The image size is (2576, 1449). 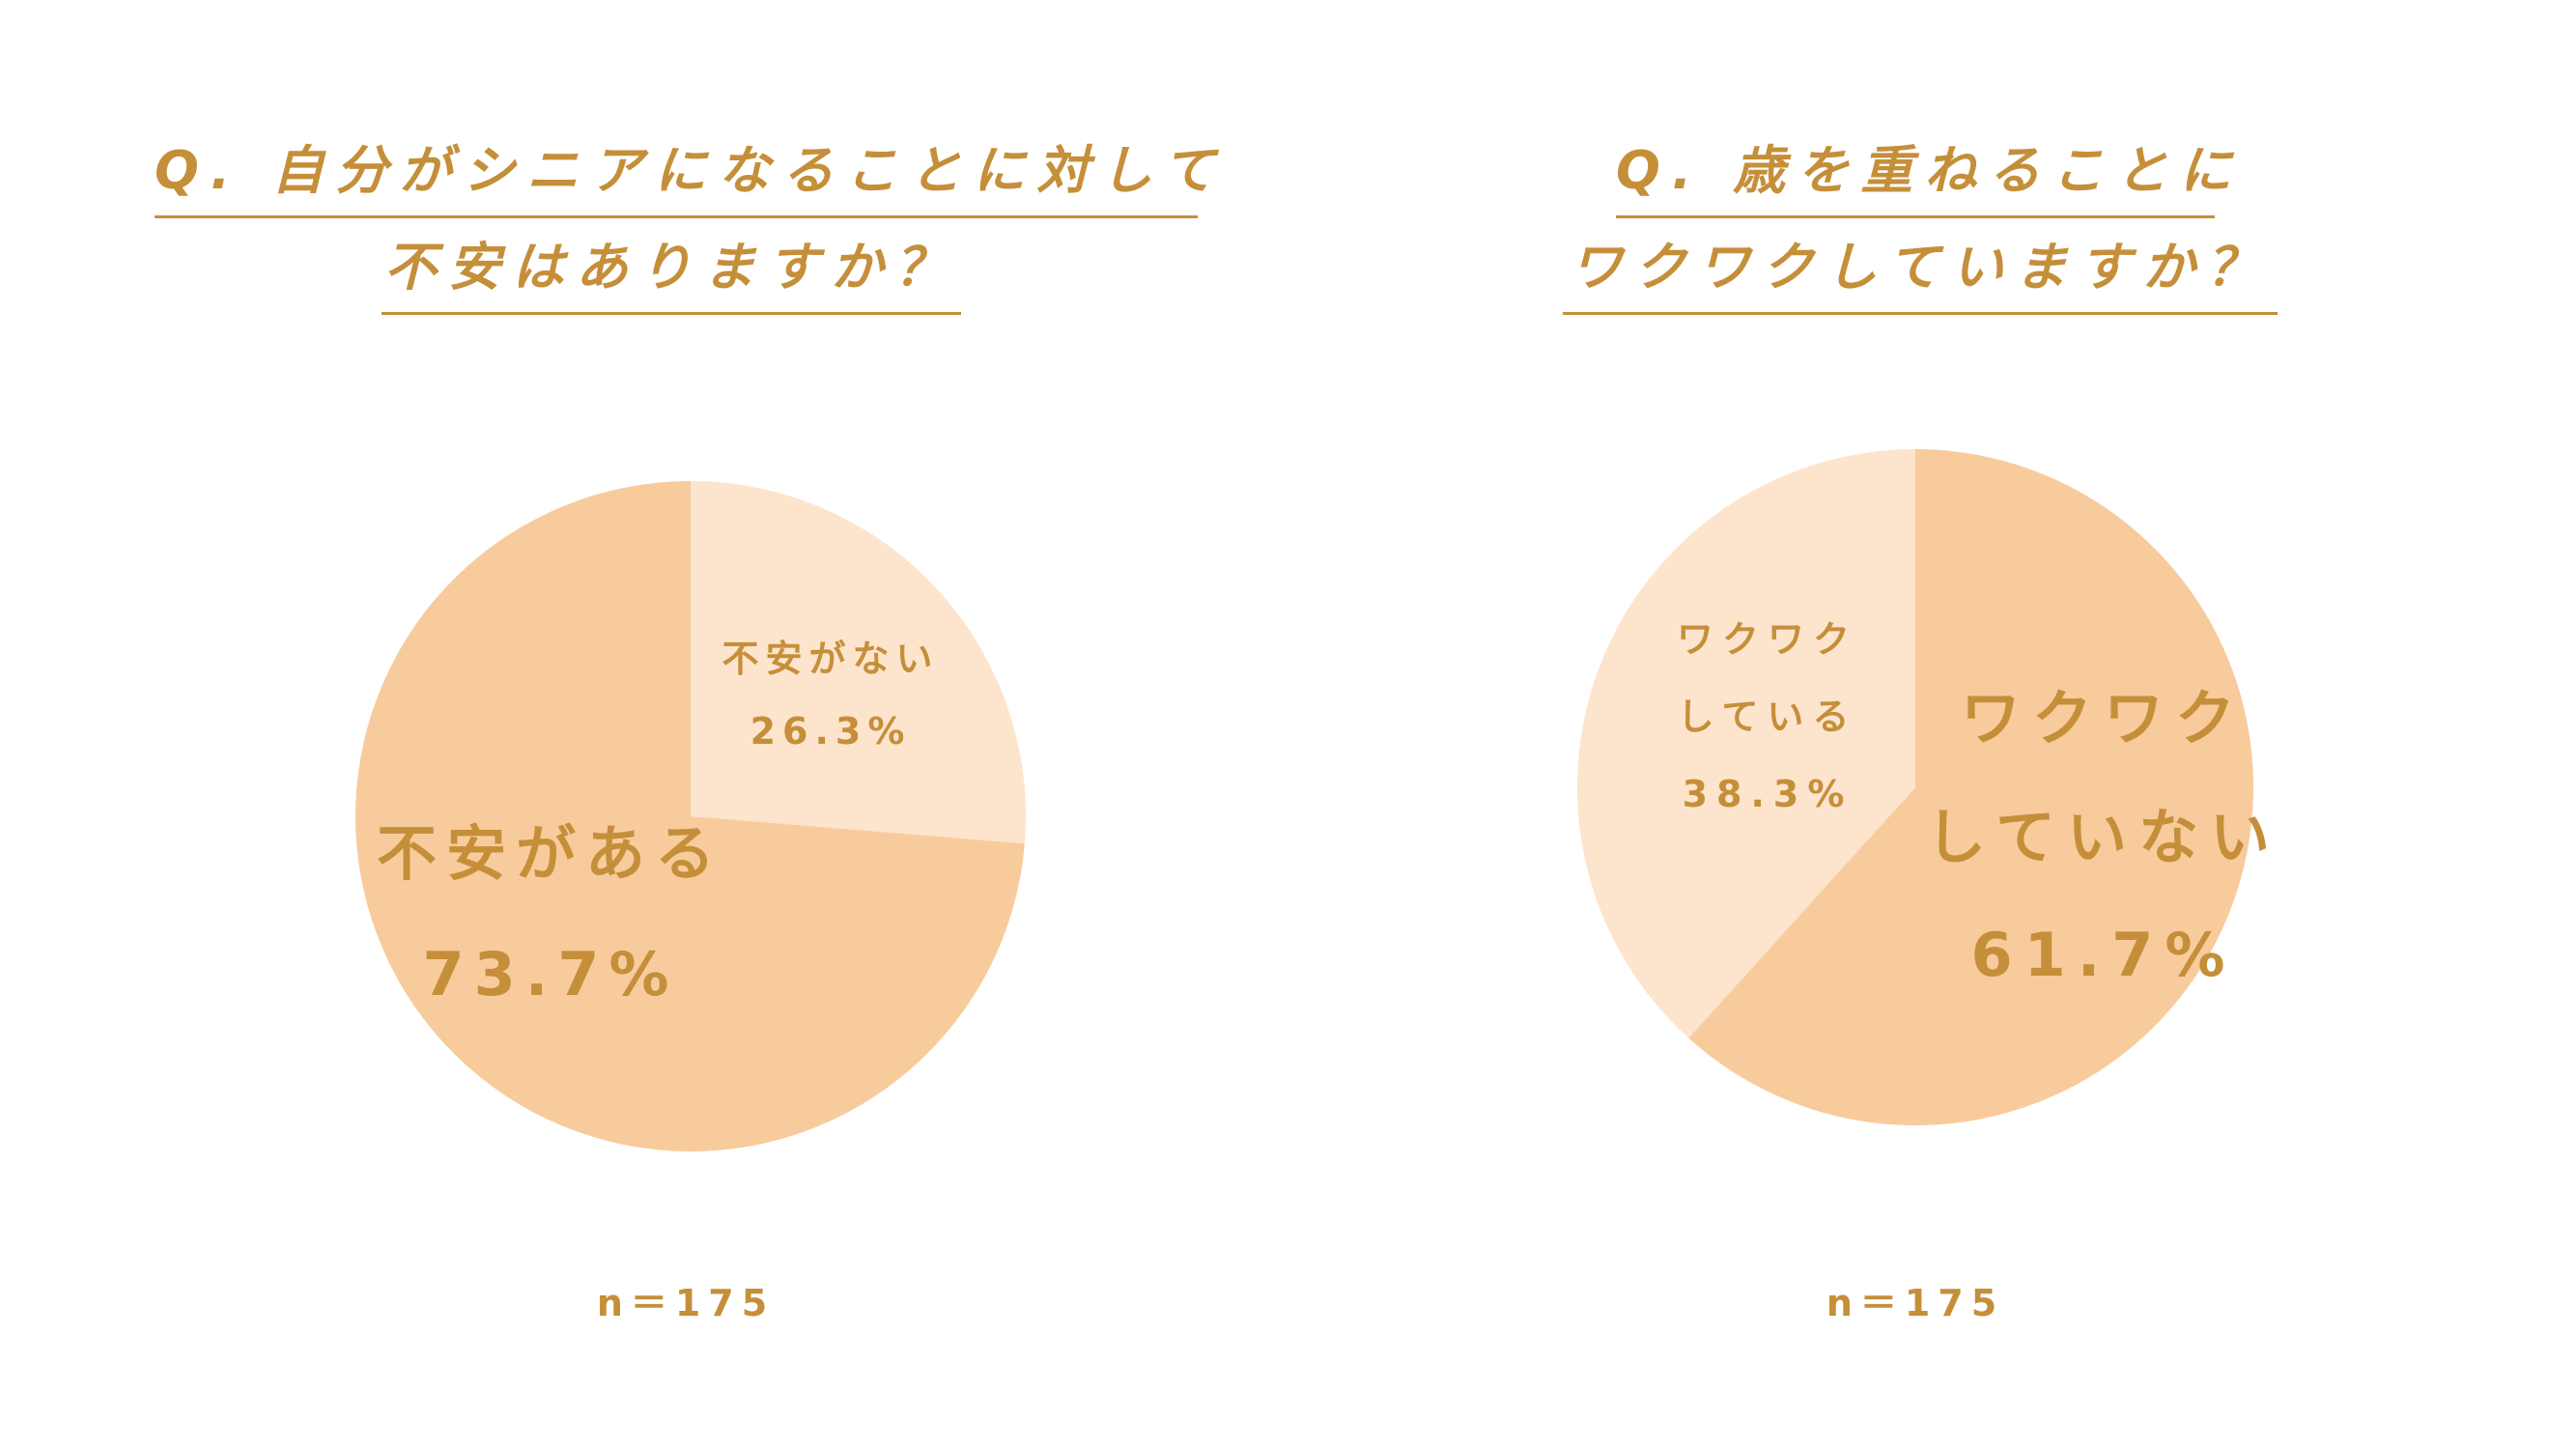 I want to click on slice-label-excited-line-2: している, so click(x=1768, y=717).